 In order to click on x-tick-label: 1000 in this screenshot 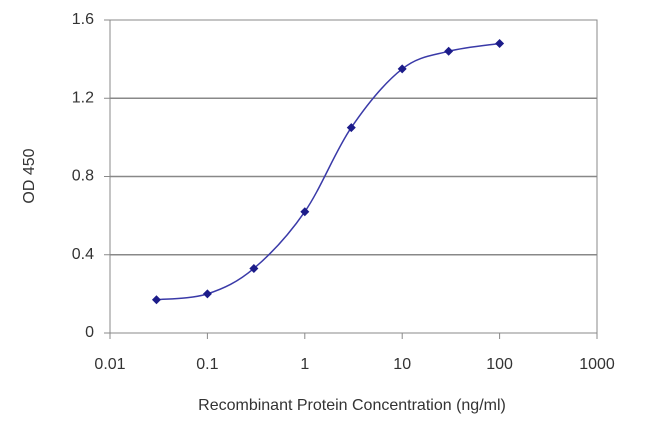, I will do `click(597, 364)`.